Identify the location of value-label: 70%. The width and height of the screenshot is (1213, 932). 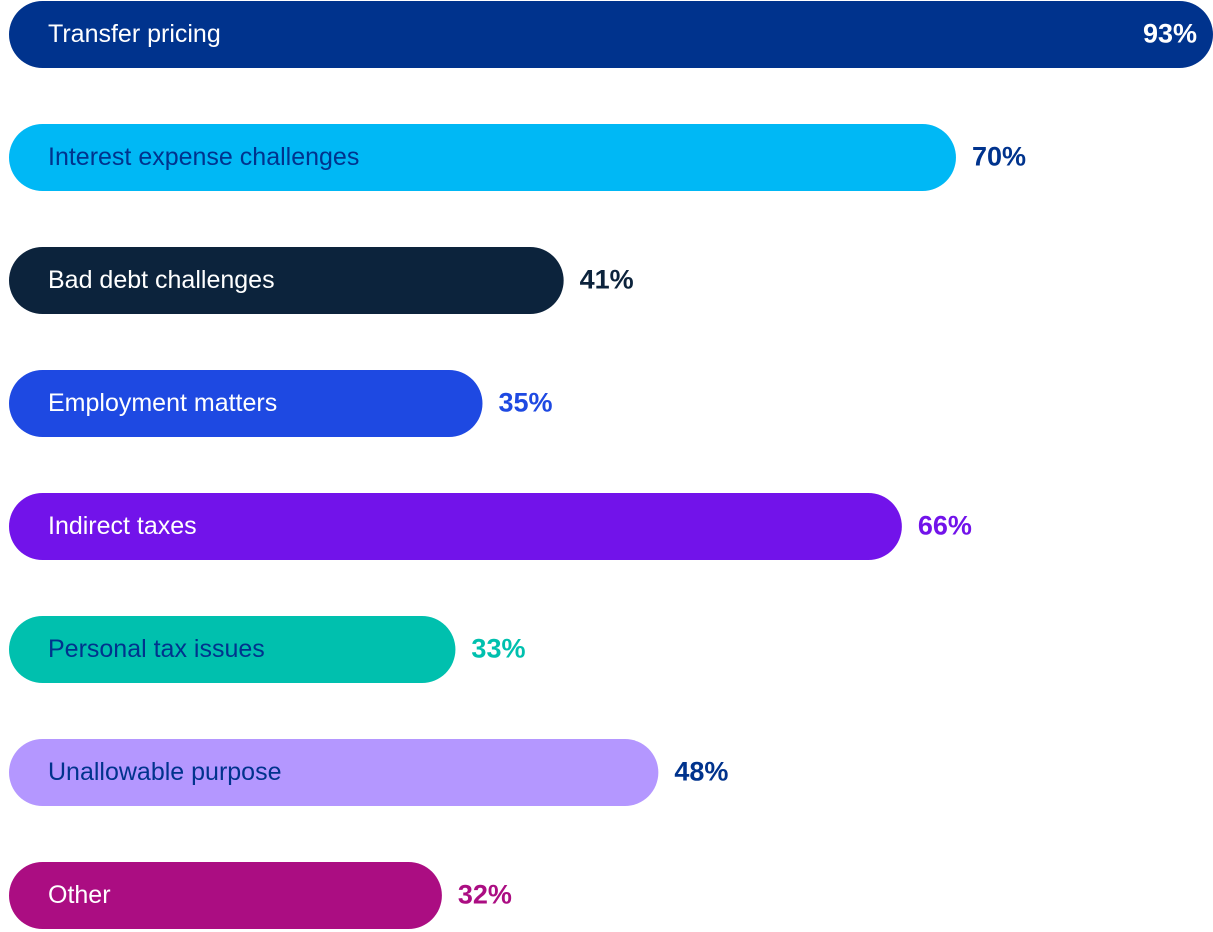
(999, 157).